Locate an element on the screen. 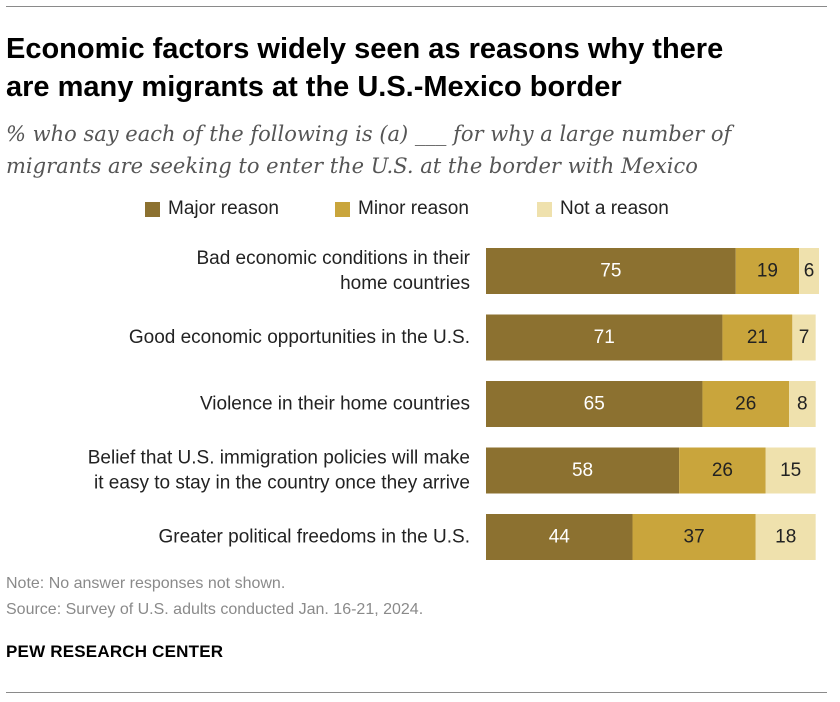 This screenshot has height=702, width=840. data-label-4-1: 37 is located at coordinates (694, 537).